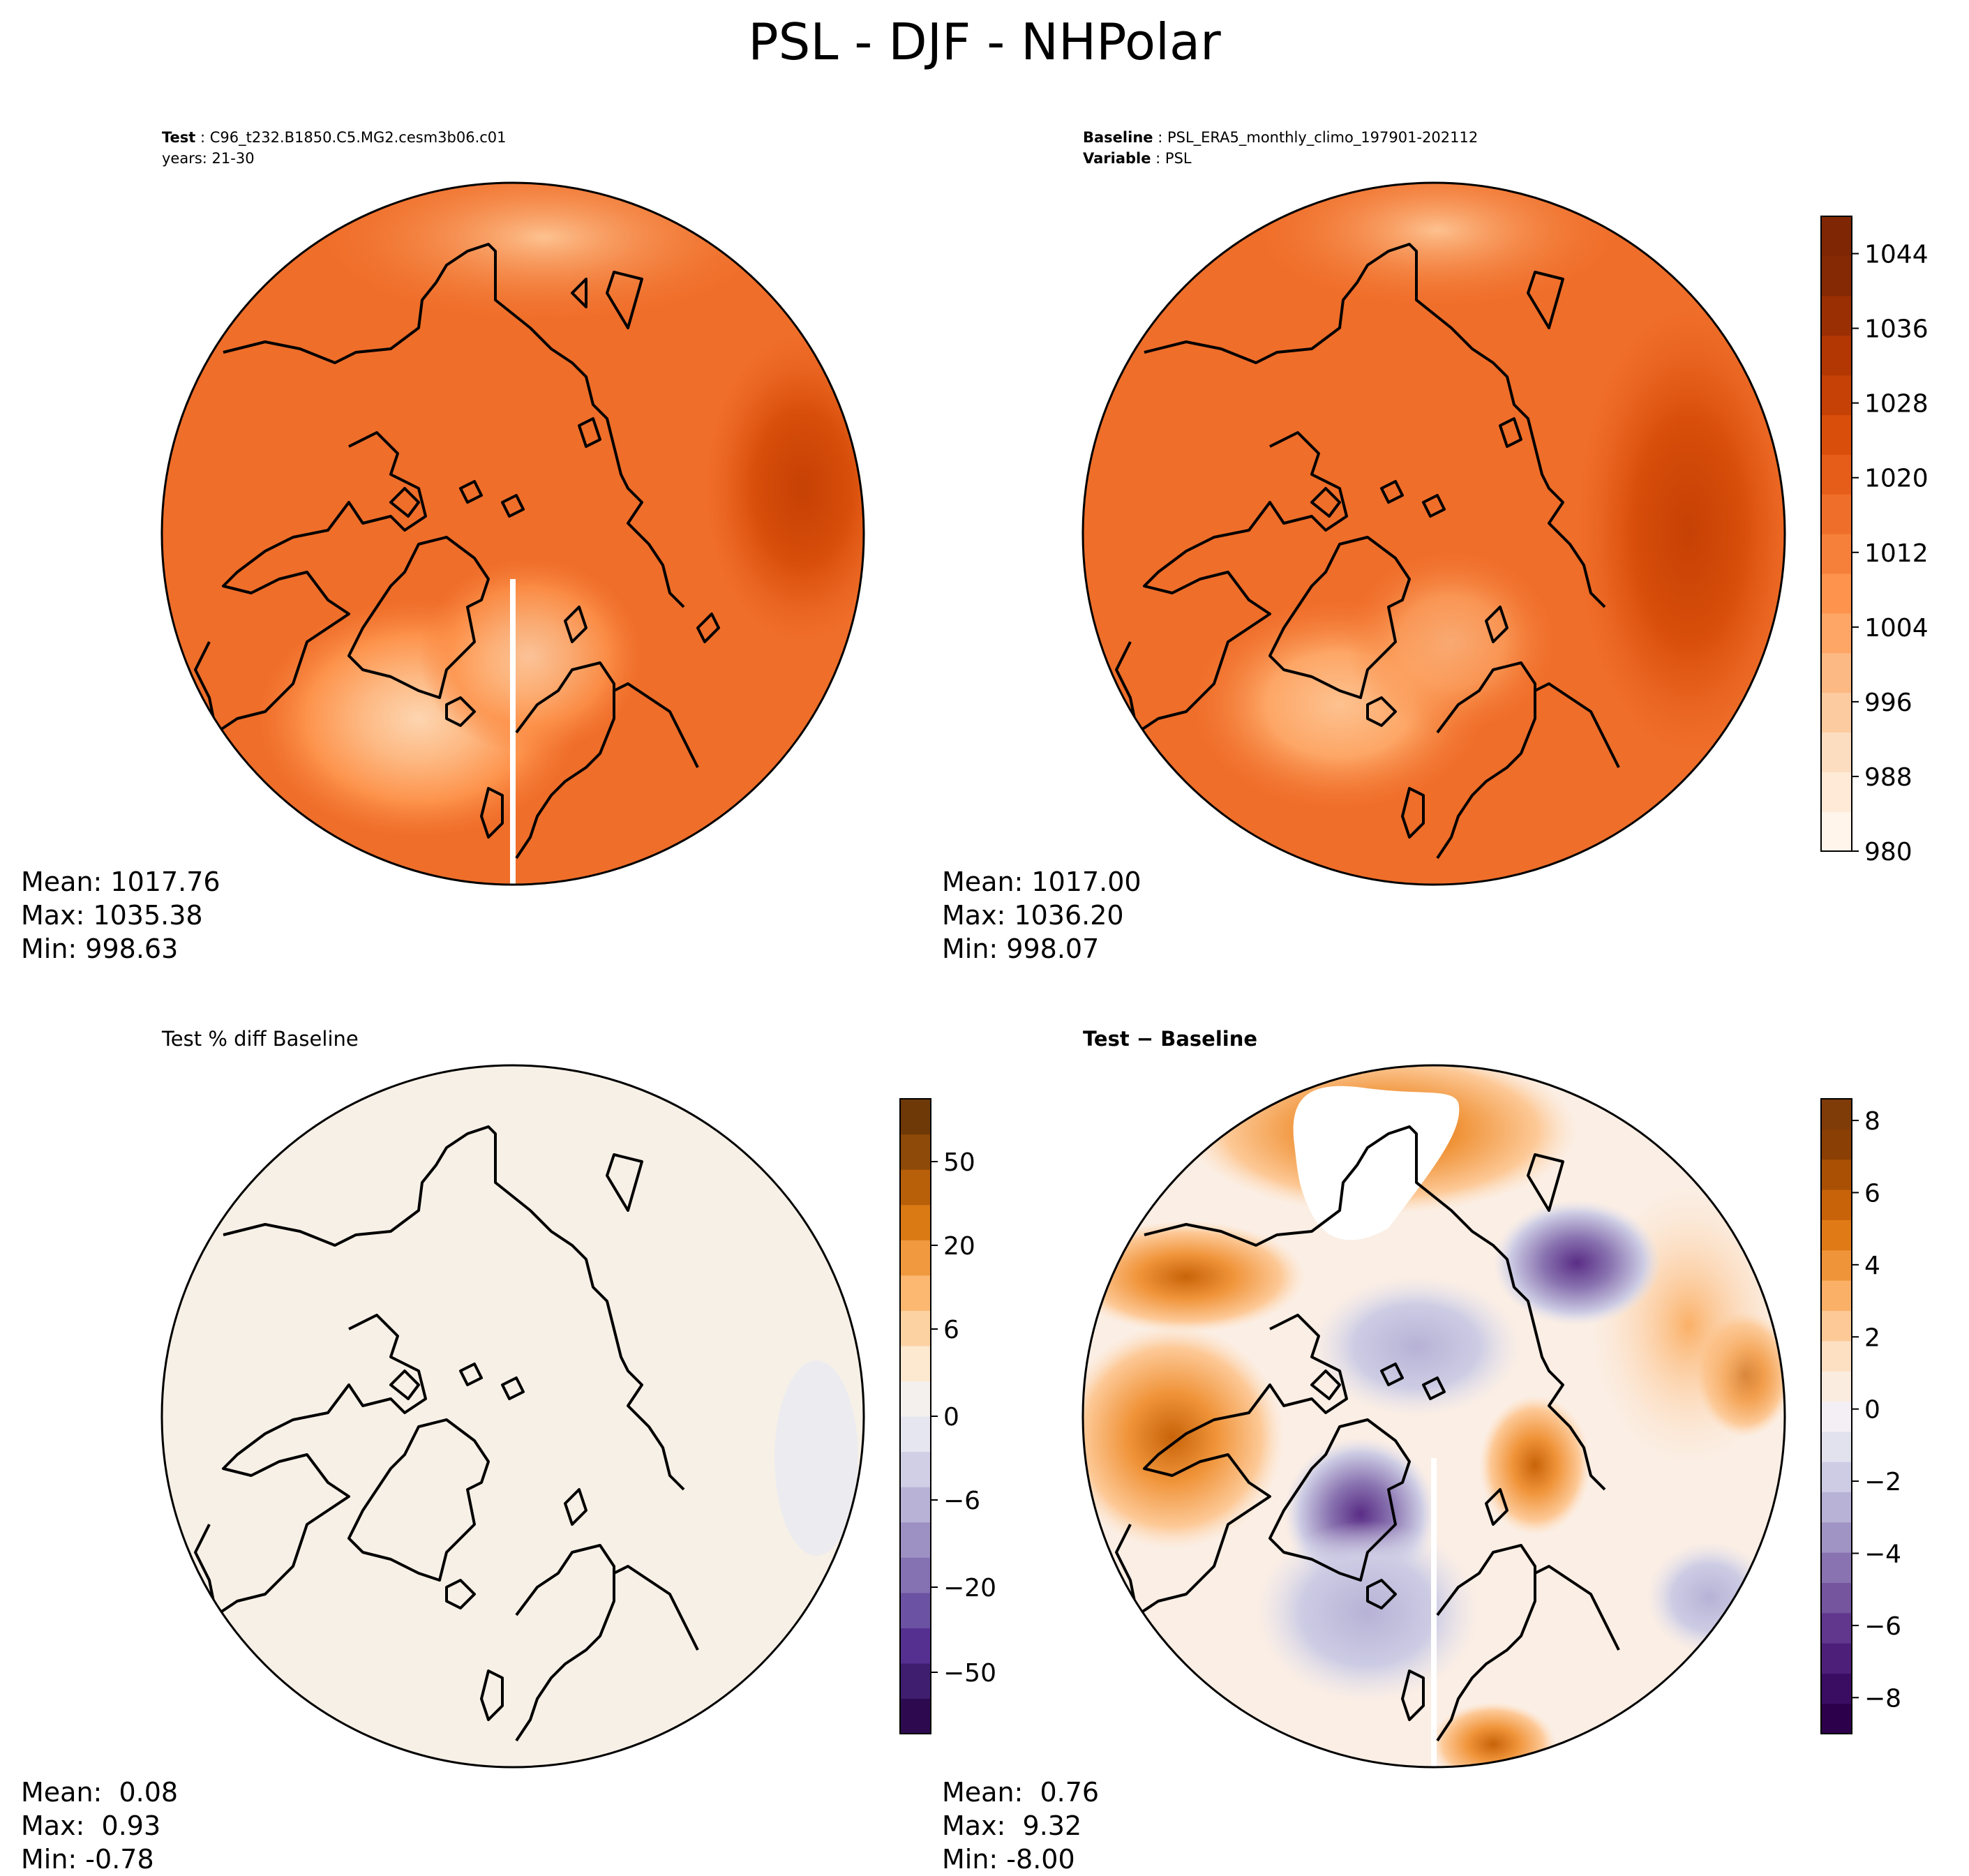  Describe the element at coordinates (1033, 915) in the screenshot. I see `baseline-max: Max: 1036.20` at that location.